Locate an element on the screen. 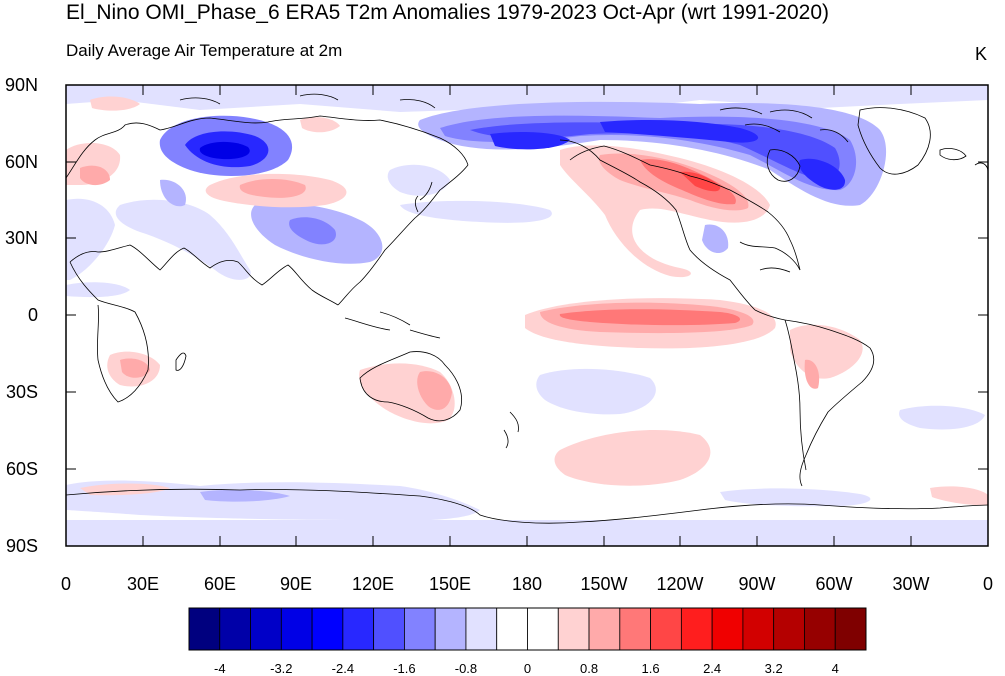  colorbar-label: 0.8 is located at coordinates (589, 668).